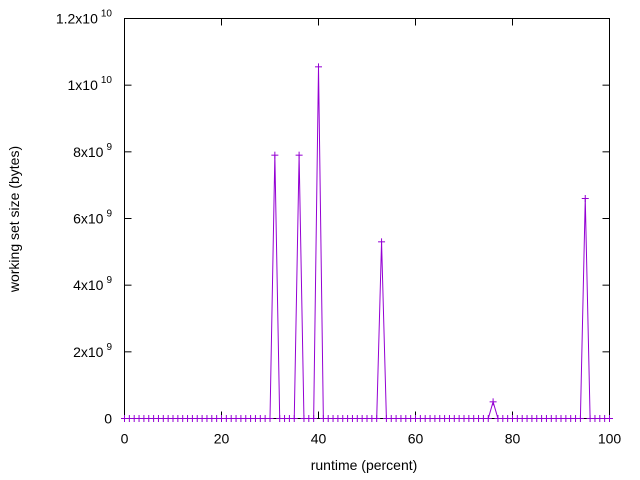 The width and height of the screenshot is (640, 480). What do you see at coordinates (610, 439) in the screenshot?
I see `x-tick-label: 100` at bounding box center [610, 439].